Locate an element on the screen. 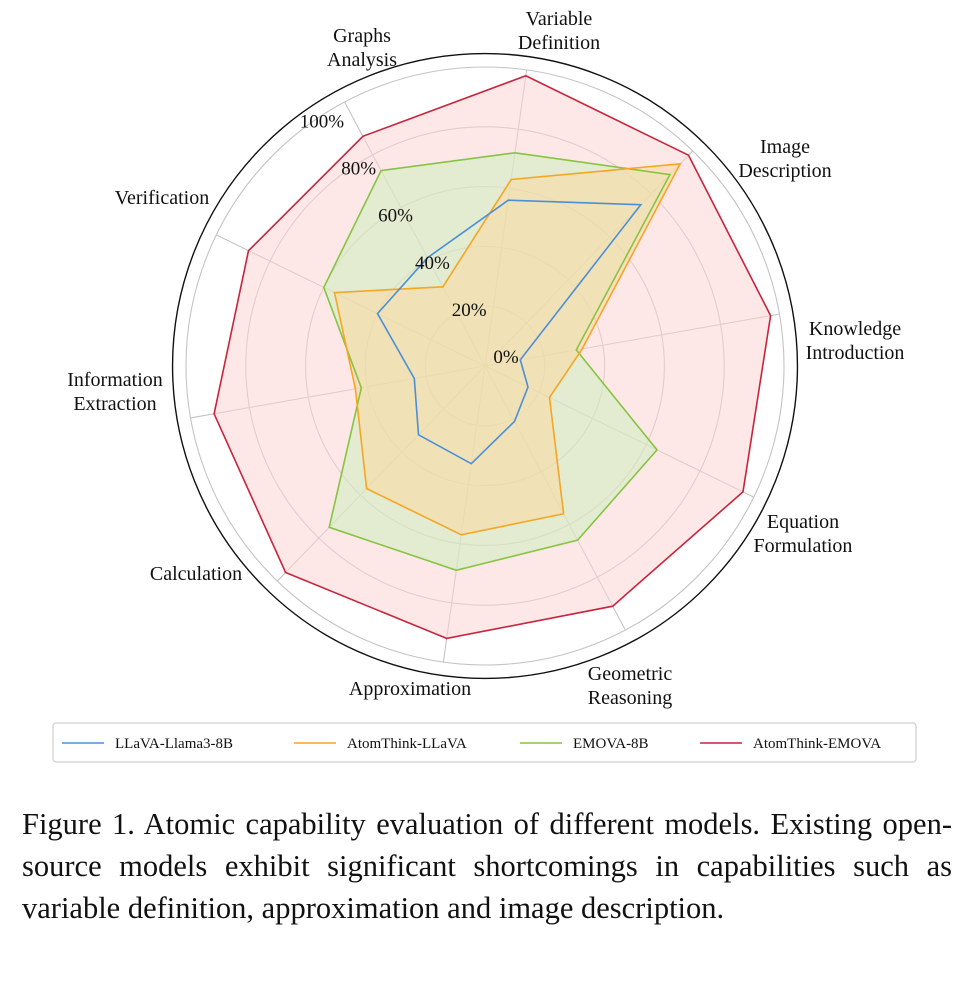  tick-label: 60% is located at coordinates (395, 216).